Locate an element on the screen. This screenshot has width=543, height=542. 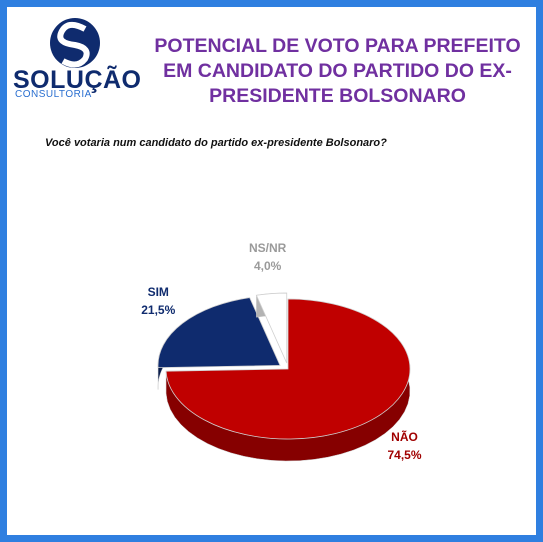
logo-name: SOLUÇÃO is located at coordinates (77, 80).